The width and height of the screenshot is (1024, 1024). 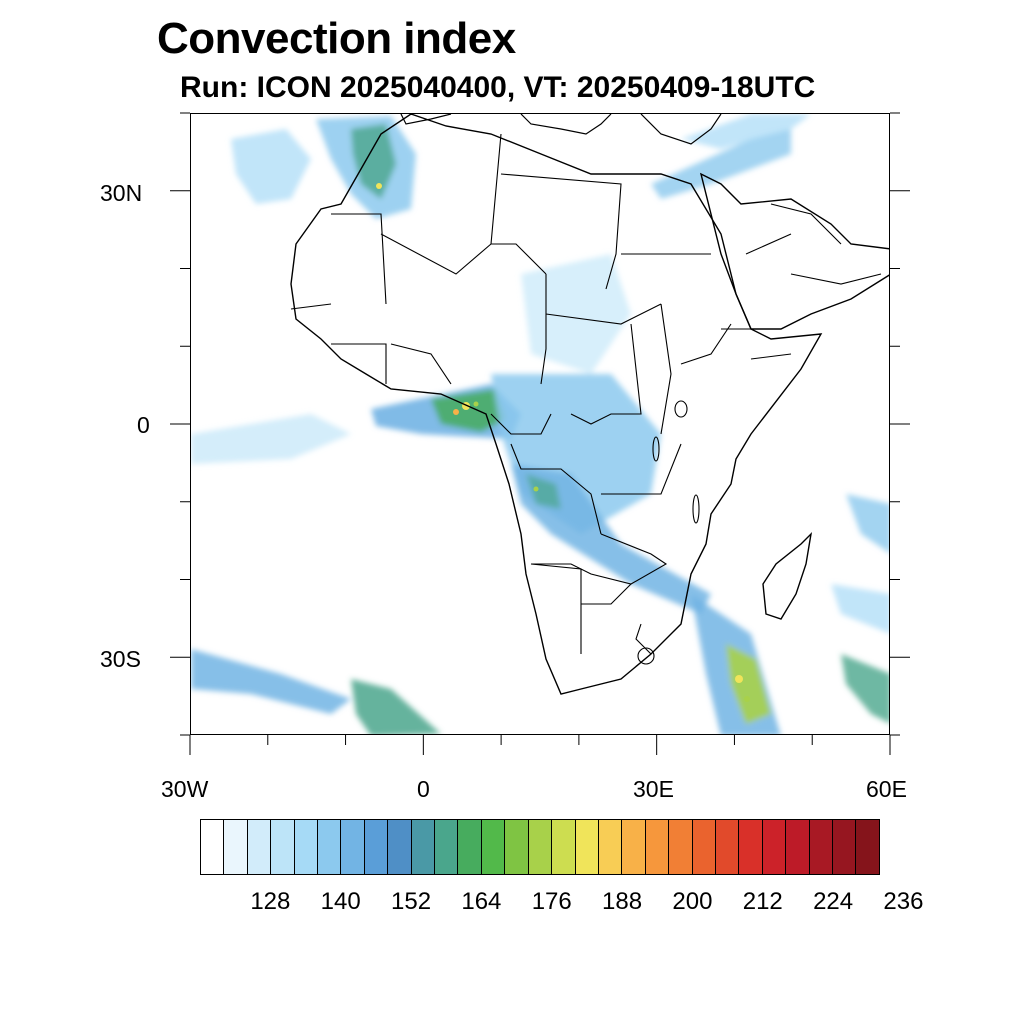 What do you see at coordinates (721, 164) in the screenshot?
I see `field-levant` at bounding box center [721, 164].